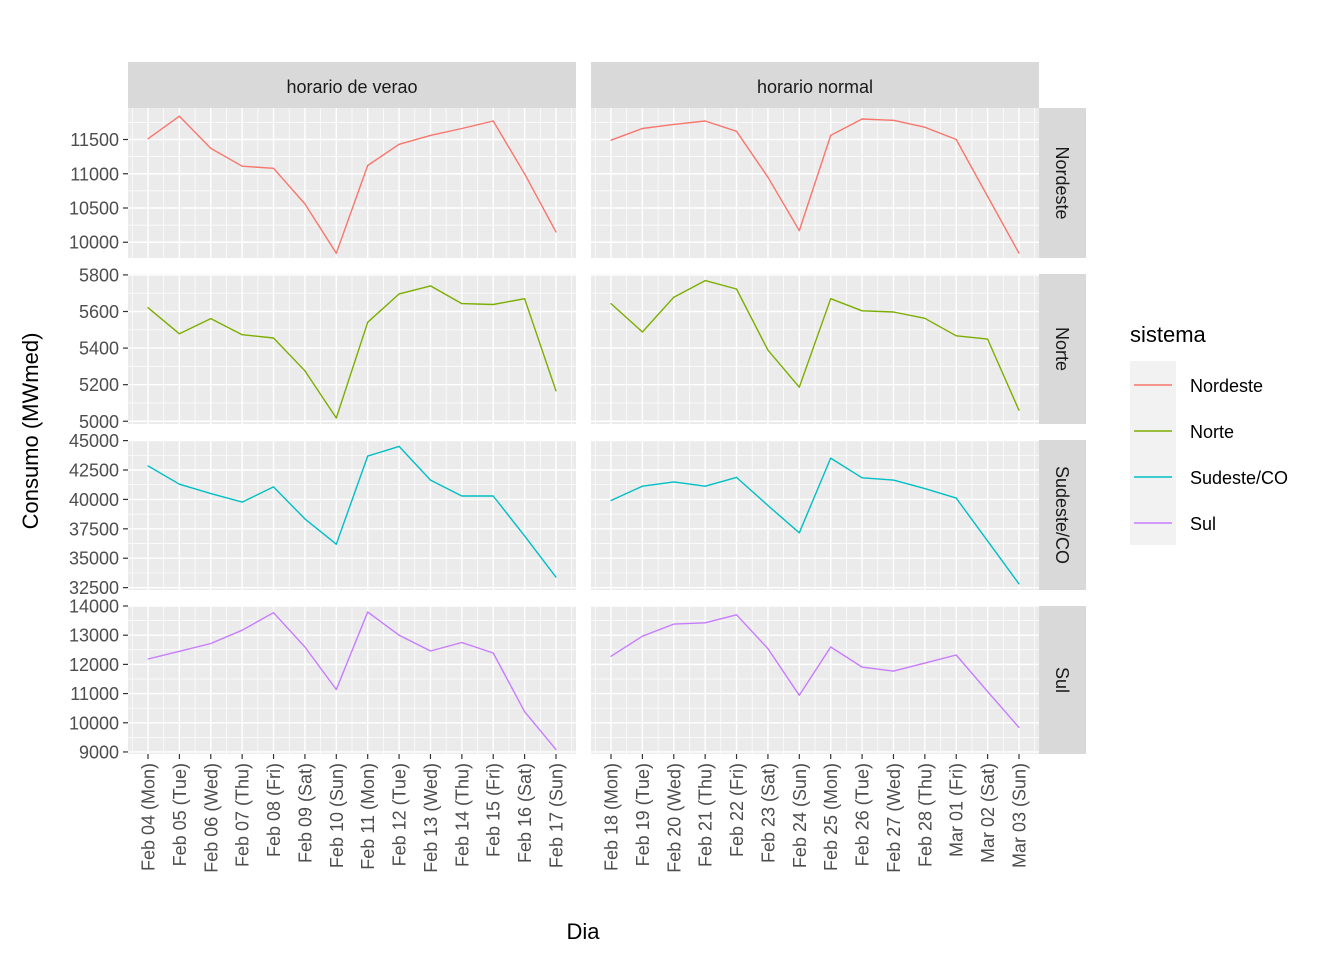 The image size is (1344, 960). What do you see at coordinates (674, 818) in the screenshot?
I see `x-tick-label: Feb 20 (Wed)` at bounding box center [674, 818].